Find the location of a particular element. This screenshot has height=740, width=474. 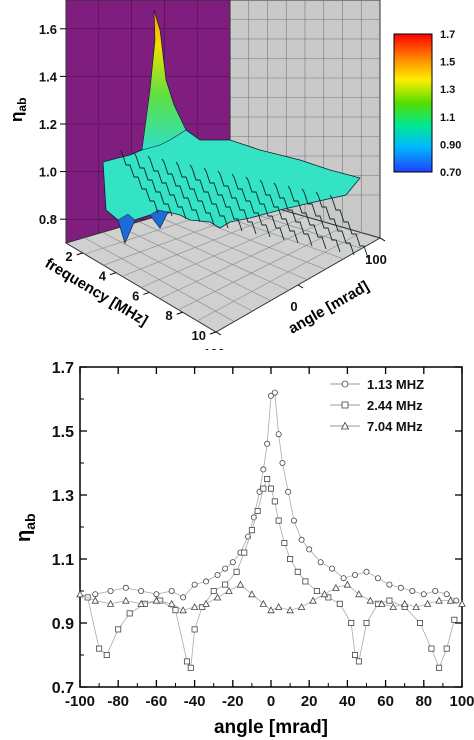

z-tick-label: 0.8 is located at coordinates (48, 219).